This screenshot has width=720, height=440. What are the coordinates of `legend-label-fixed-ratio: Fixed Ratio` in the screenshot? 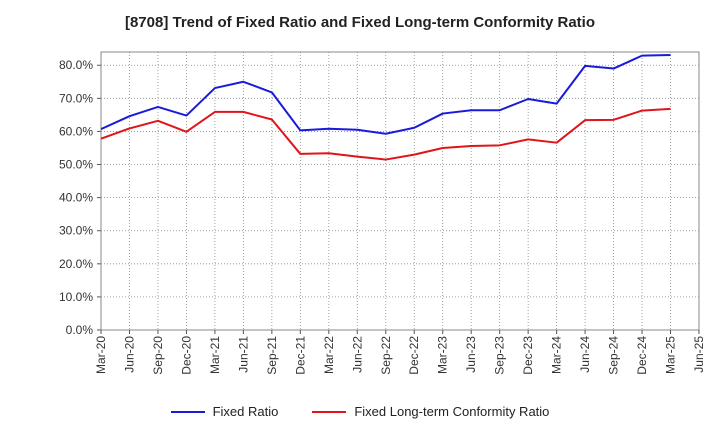 It's located at (245, 411).